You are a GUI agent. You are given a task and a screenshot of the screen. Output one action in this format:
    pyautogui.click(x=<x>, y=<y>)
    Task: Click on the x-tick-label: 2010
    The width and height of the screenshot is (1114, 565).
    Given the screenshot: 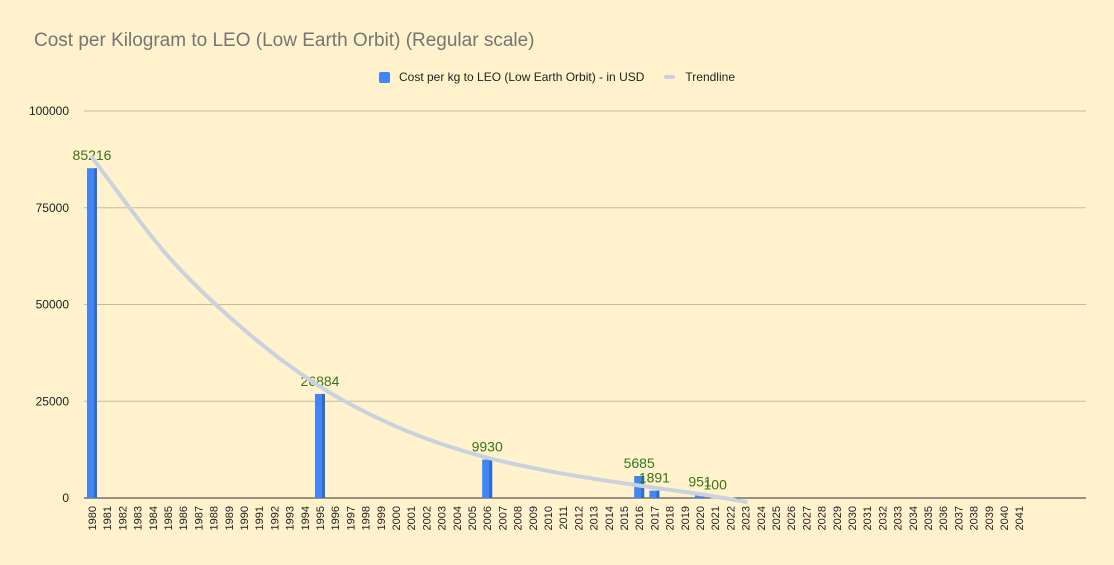 What is the action you would take?
    pyautogui.click(x=549, y=518)
    